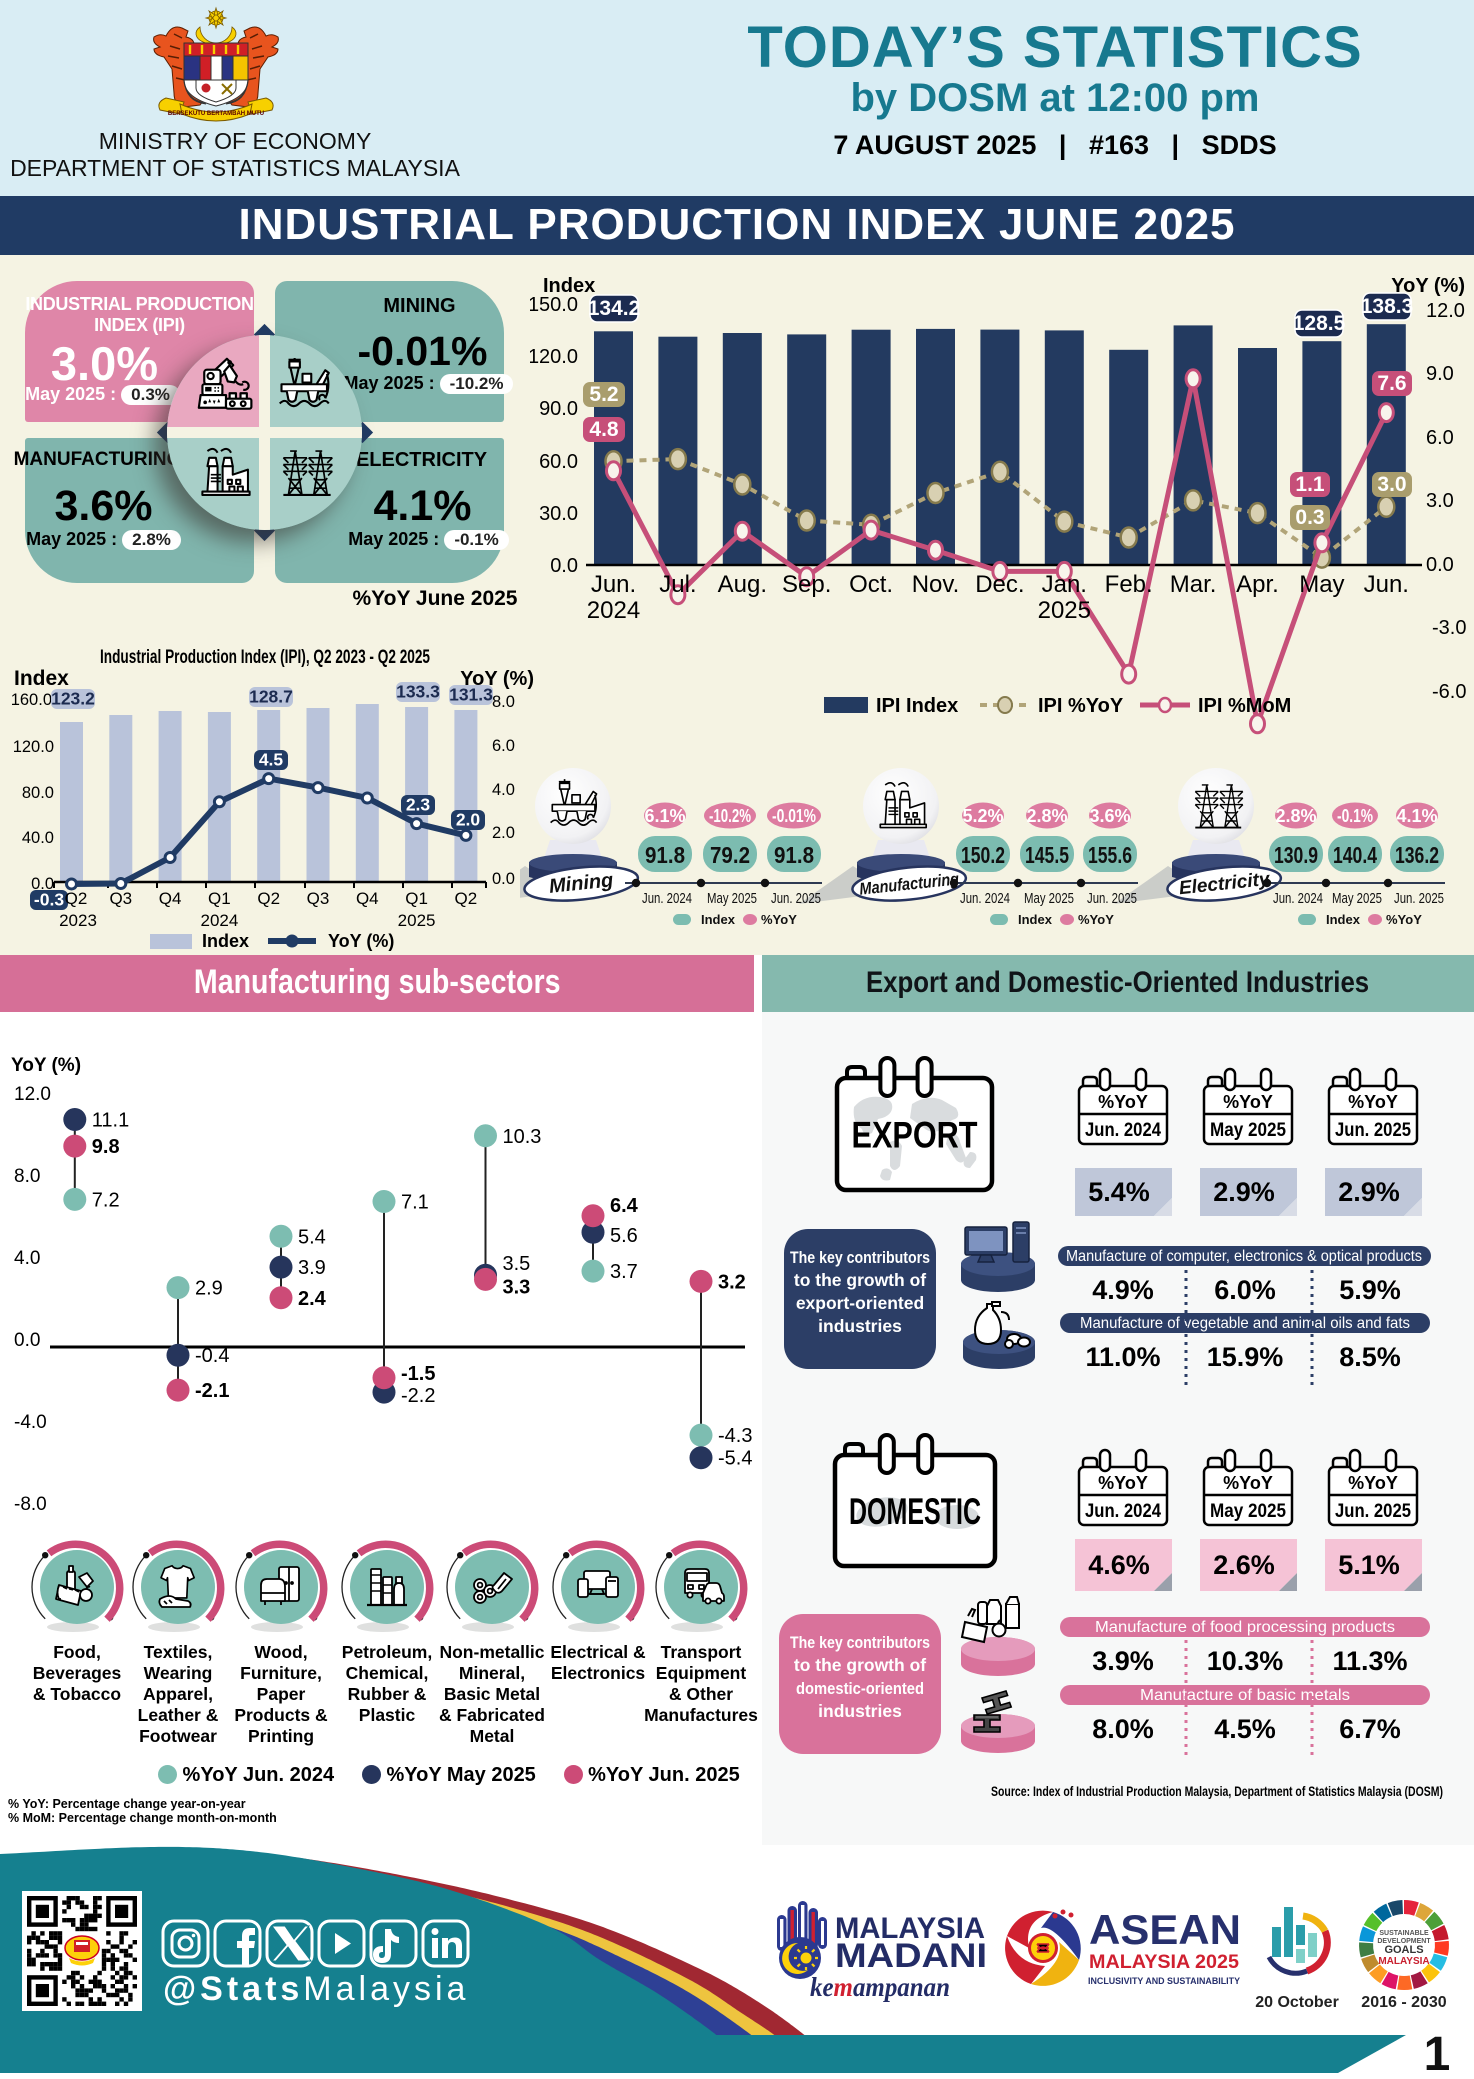 The image size is (1474, 2079). Describe the element at coordinates (558, 409) in the screenshot. I see `svg-text: 90.0` at that location.